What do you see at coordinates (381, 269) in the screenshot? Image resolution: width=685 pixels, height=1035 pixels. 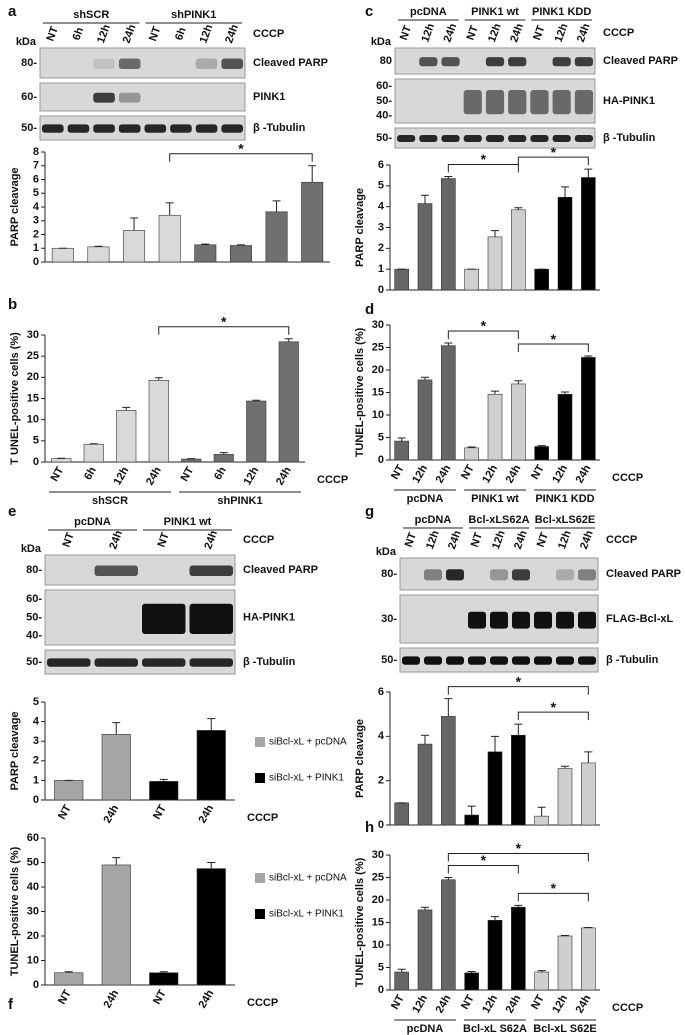 I see `y-tick-label: 1` at bounding box center [381, 269].